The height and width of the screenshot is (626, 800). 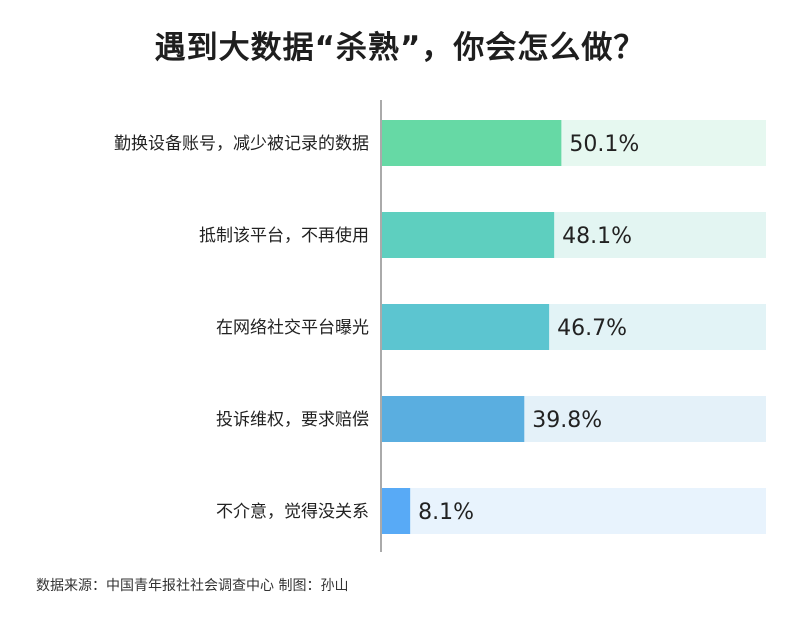 I want to click on source-note: 数据来源：中国青年报社社会调查中心 制图：孙山, so click(x=192, y=586).